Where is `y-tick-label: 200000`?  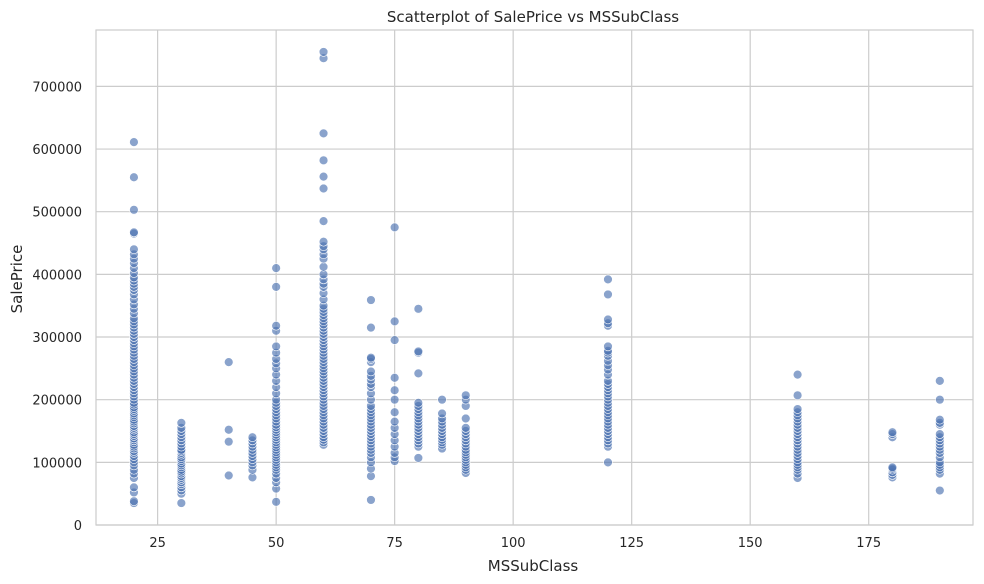 y-tick-label: 200000 is located at coordinates (57, 401).